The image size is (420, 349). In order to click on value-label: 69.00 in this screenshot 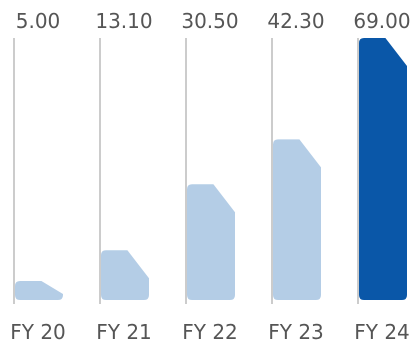, I will do `click(381, 21)`.